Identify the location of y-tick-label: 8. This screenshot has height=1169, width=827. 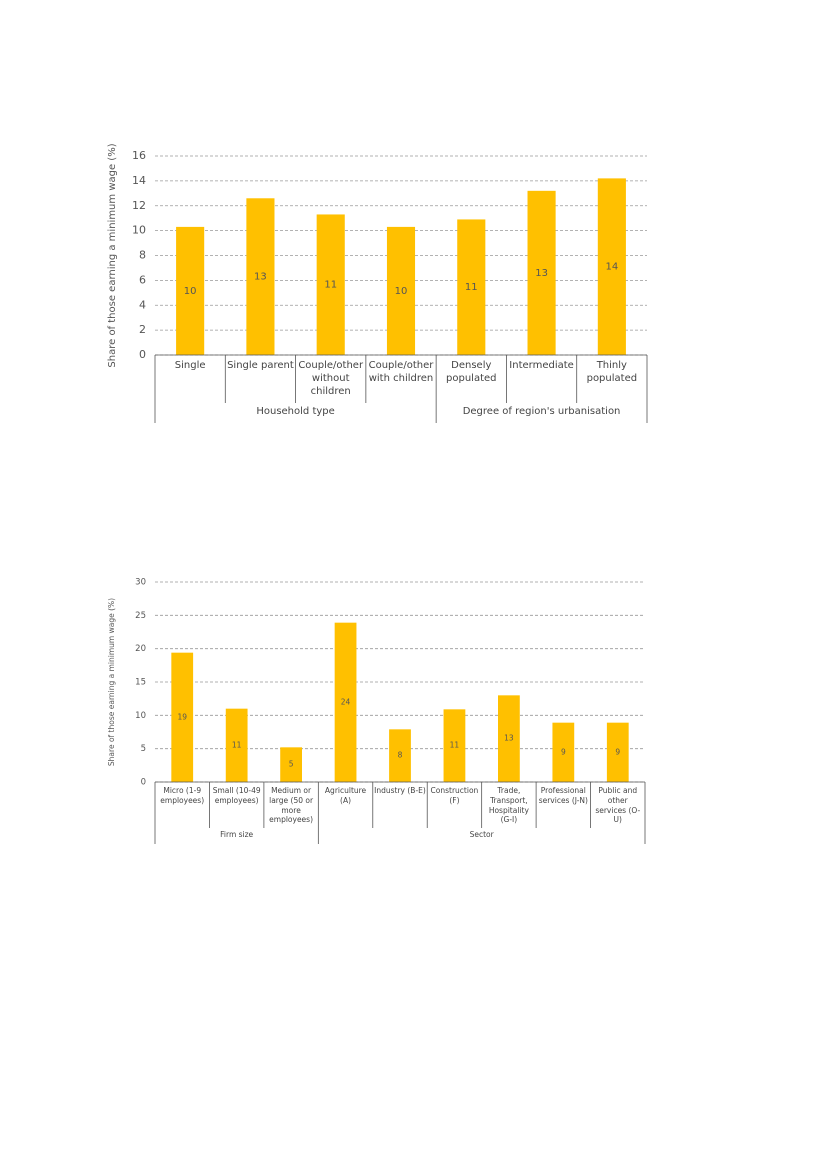
(142, 255).